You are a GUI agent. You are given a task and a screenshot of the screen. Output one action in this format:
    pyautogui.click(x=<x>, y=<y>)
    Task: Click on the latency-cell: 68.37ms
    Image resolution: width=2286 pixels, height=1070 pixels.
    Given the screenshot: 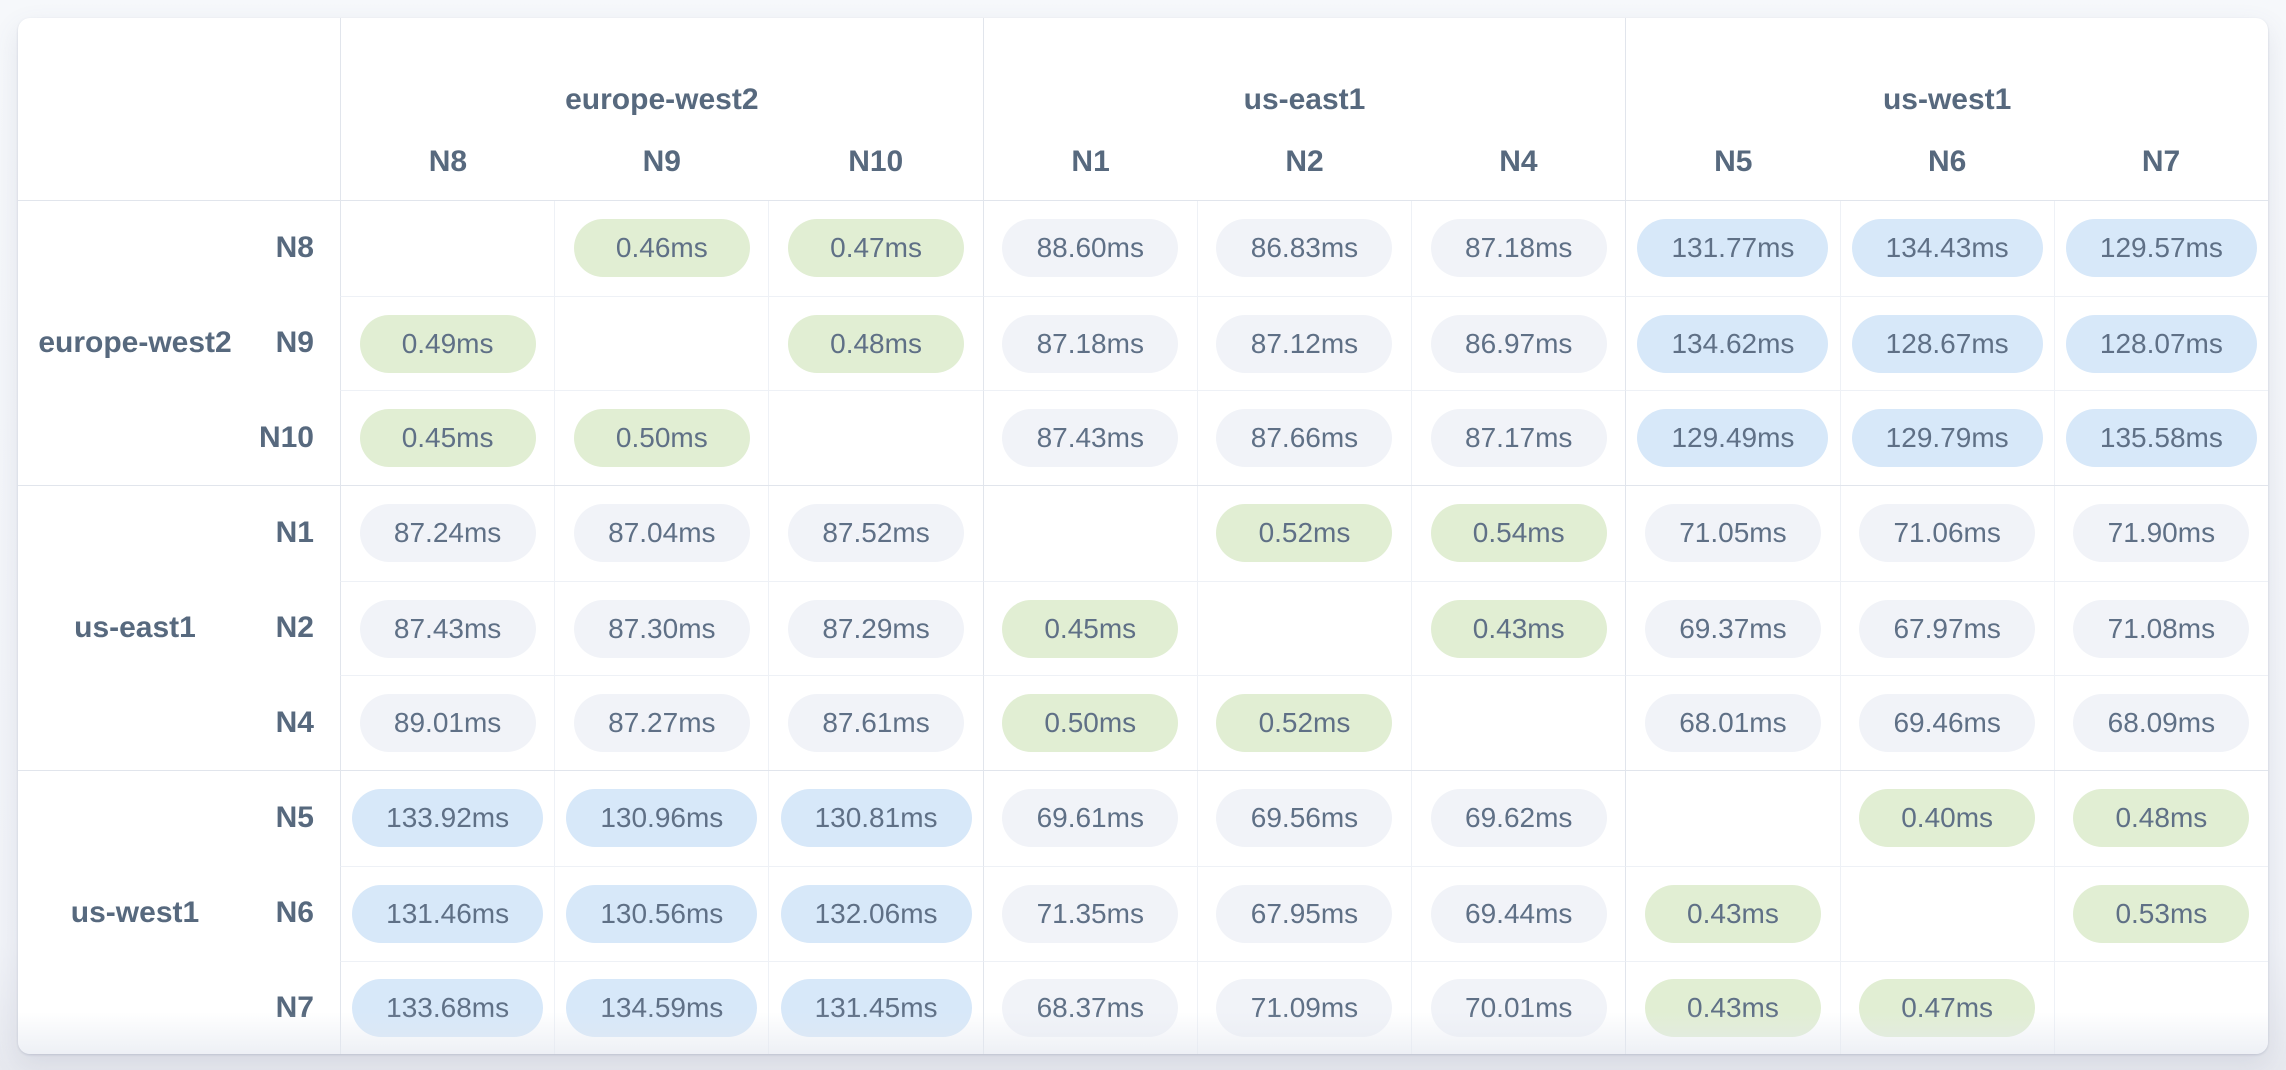 What is the action you would take?
    pyautogui.click(x=1089, y=1007)
    